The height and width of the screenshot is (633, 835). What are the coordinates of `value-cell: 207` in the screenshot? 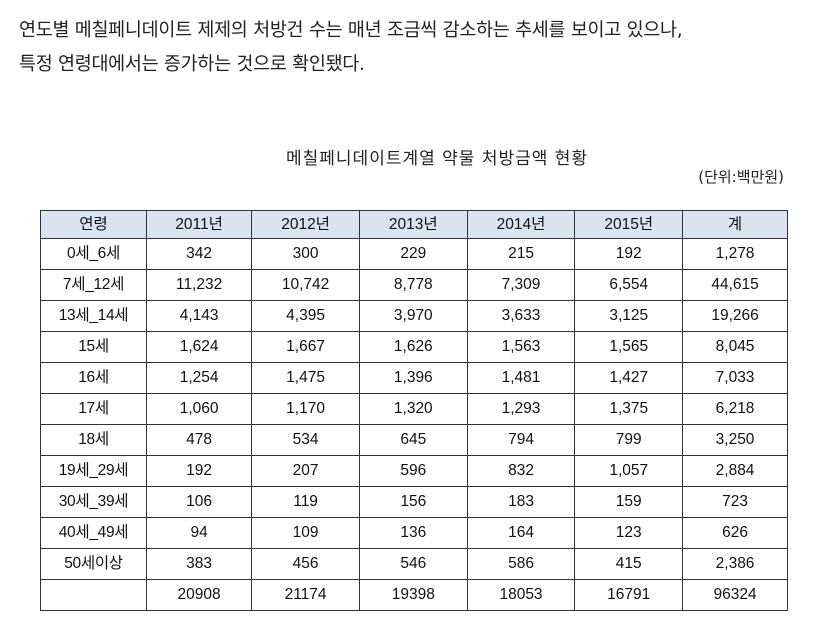 It's located at (305, 471).